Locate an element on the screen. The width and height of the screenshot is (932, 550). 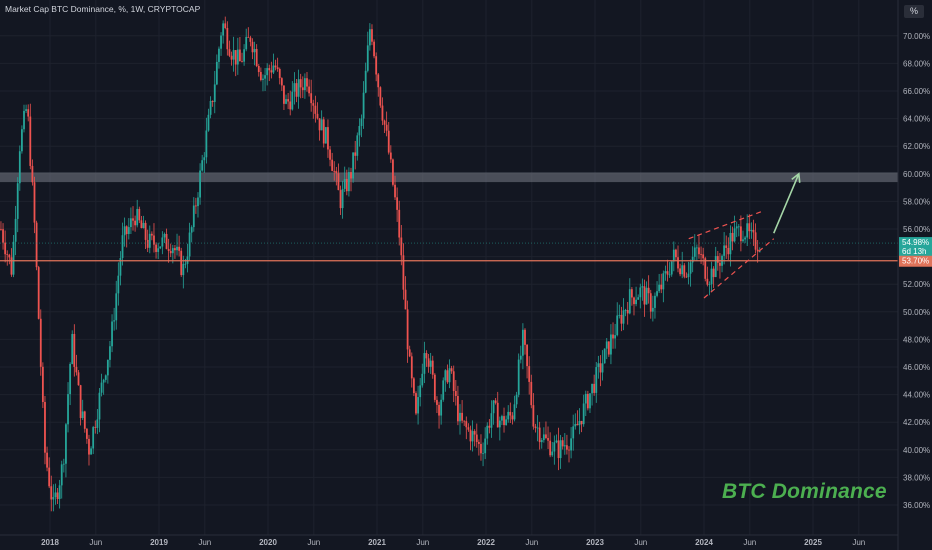
x-tick-label: 2020 is located at coordinates (268, 542).